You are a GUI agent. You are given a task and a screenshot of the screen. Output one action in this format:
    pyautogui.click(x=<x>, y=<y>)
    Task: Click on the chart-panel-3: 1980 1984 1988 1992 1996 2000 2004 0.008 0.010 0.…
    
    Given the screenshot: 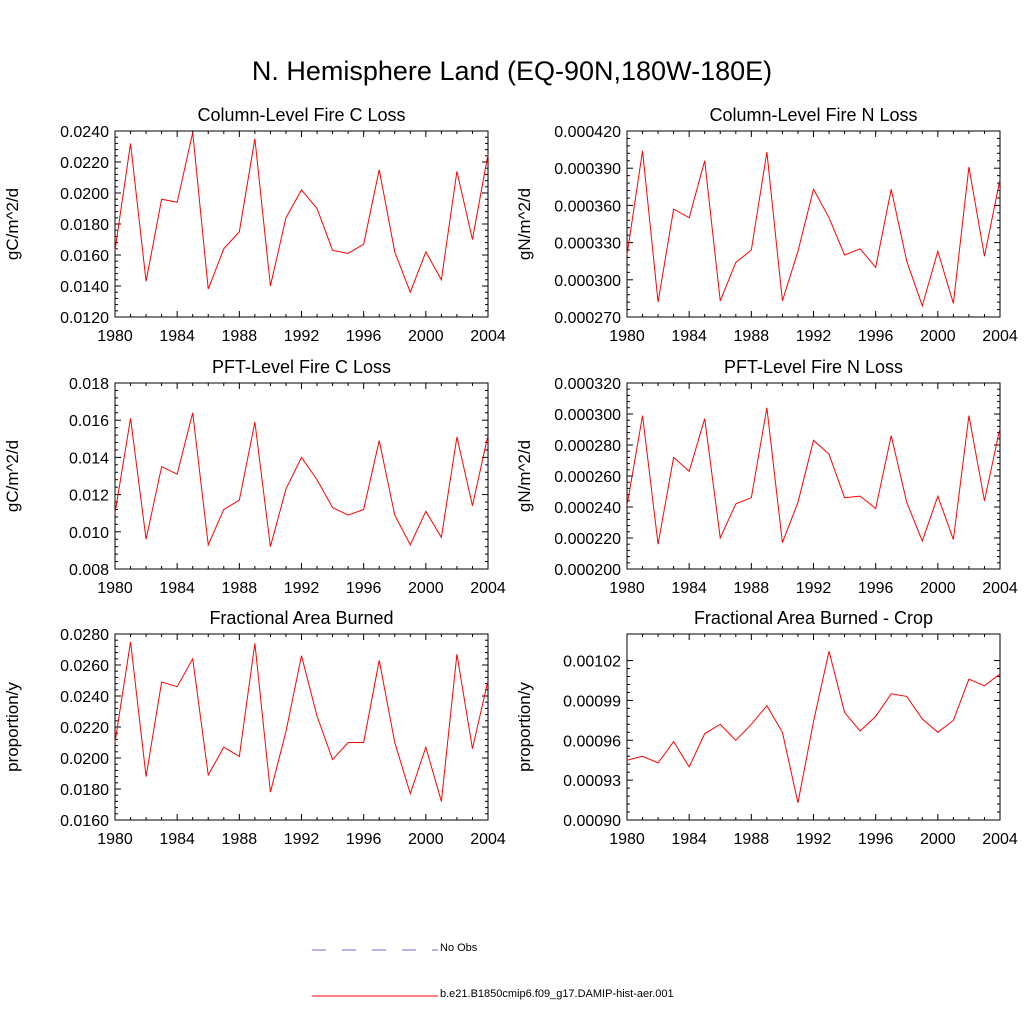 What is the action you would take?
    pyautogui.click(x=254, y=477)
    